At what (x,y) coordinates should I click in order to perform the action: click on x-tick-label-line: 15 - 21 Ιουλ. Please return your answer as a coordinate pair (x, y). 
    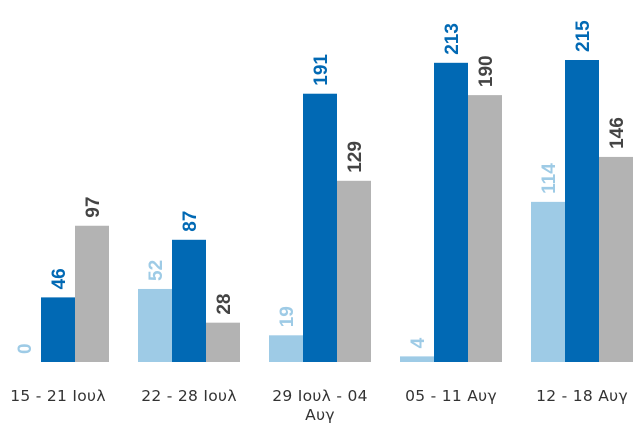
    Looking at the image, I should click on (58, 396).